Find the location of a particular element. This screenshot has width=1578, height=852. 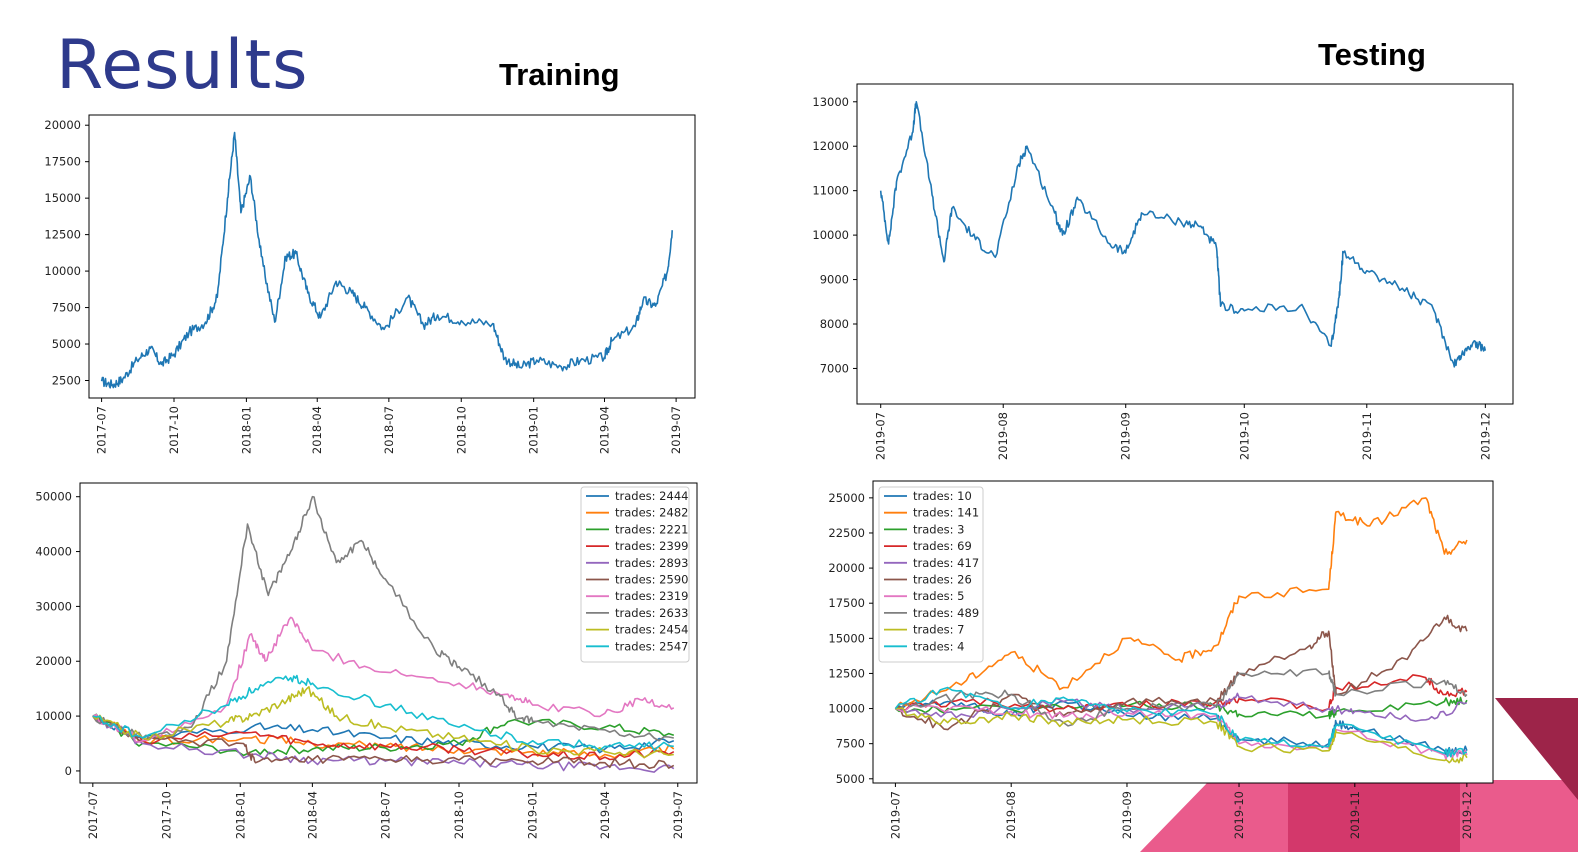

legend-label: trades: 2547 is located at coordinates (651, 646).